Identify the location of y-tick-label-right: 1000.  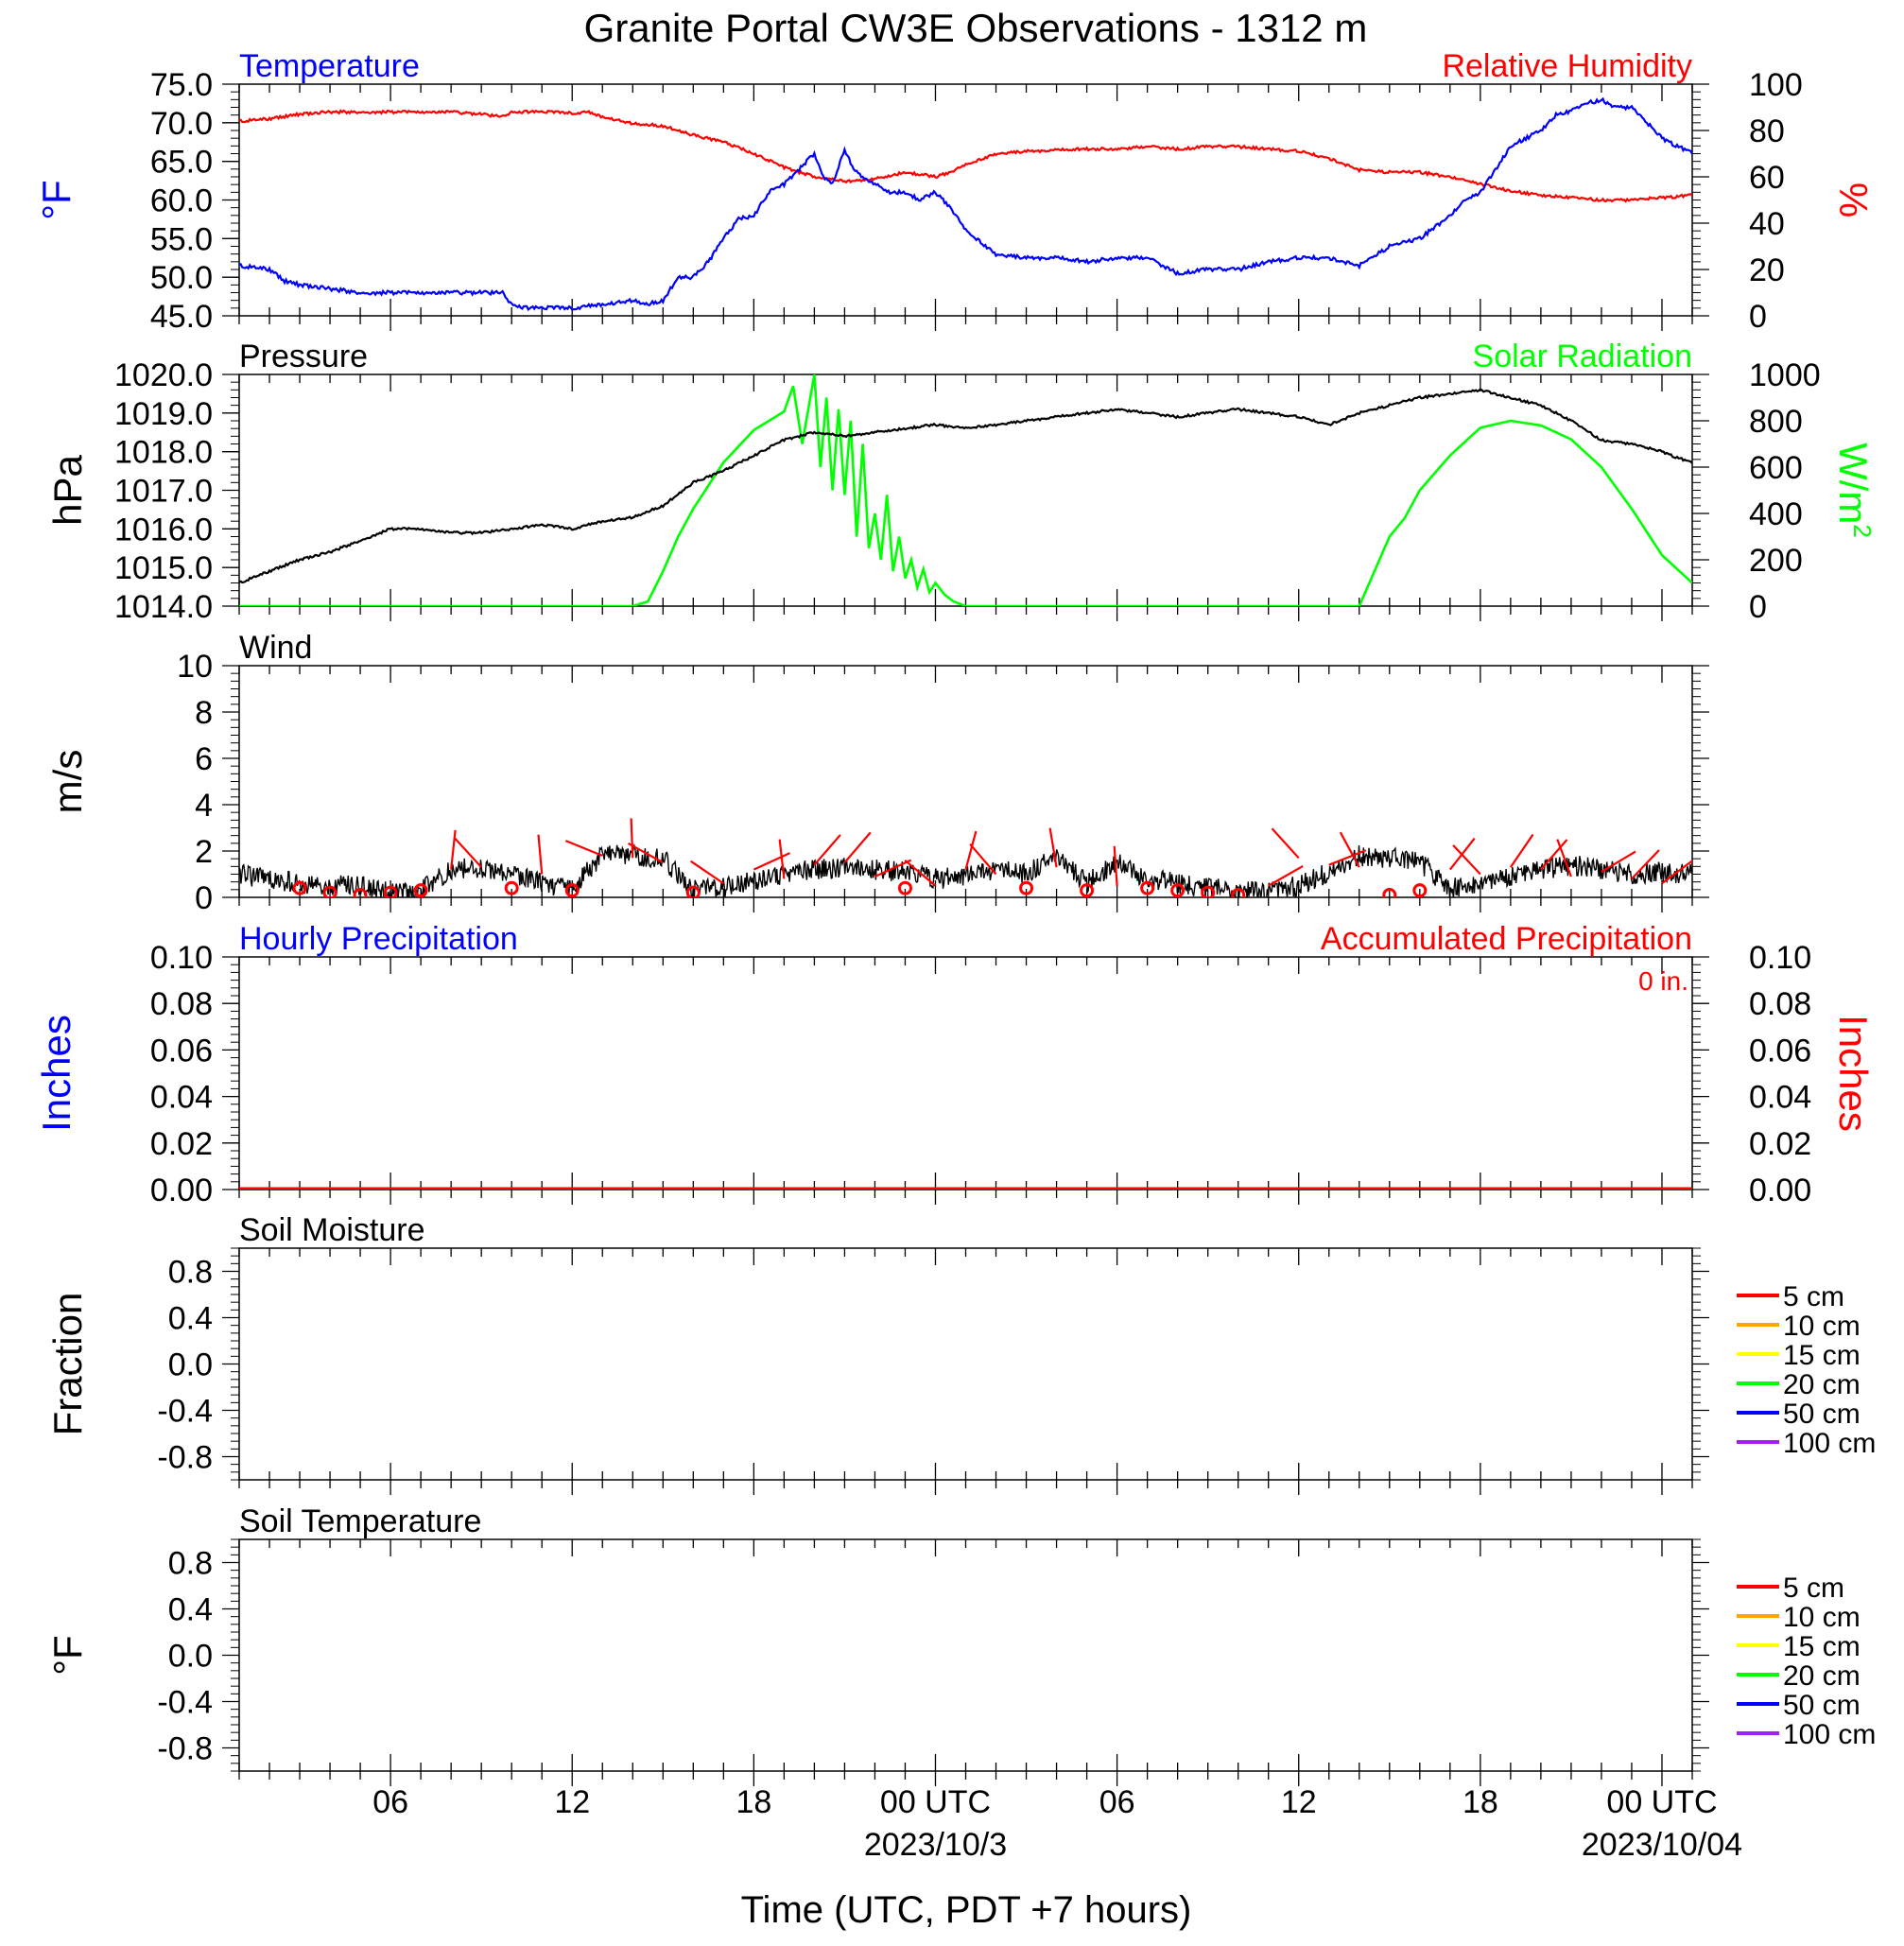
(1785, 375).